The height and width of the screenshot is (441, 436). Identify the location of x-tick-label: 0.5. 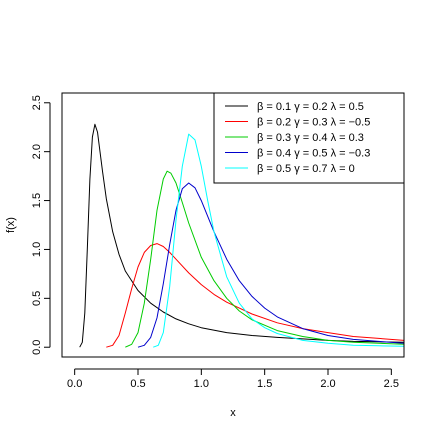
(137, 384).